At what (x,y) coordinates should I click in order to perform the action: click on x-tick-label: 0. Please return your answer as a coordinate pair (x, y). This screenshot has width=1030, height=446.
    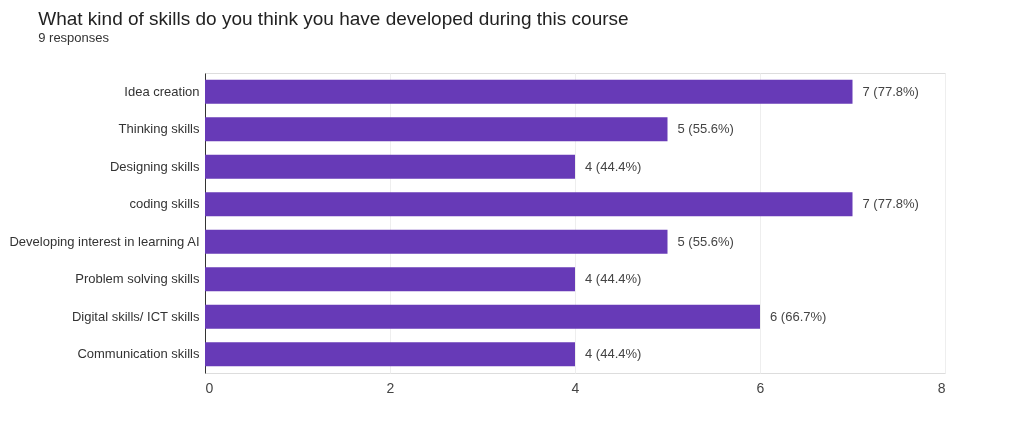
    Looking at the image, I should click on (209, 387).